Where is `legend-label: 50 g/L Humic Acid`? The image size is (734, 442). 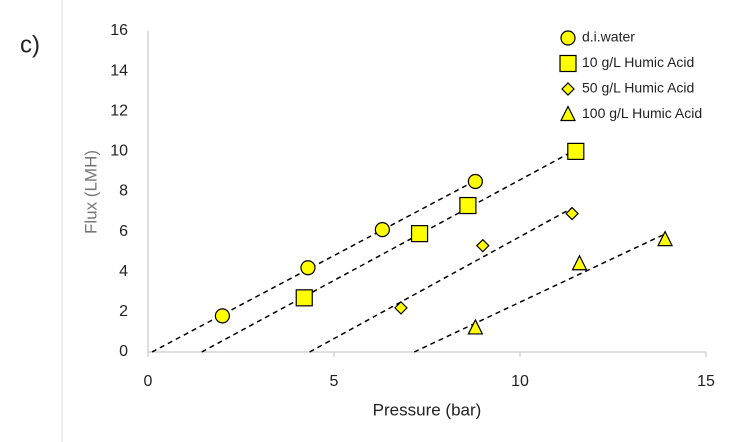 legend-label: 50 g/L Humic Acid is located at coordinates (638, 88).